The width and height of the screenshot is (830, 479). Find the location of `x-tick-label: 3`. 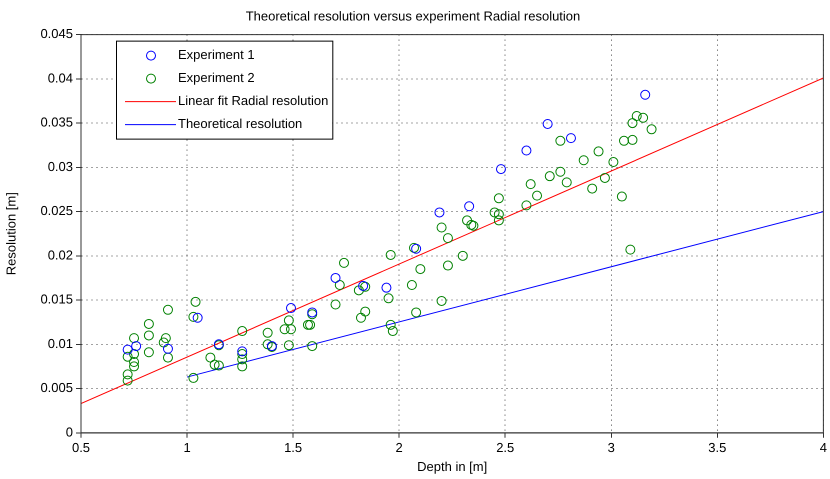

x-tick-label: 3 is located at coordinates (611, 448).